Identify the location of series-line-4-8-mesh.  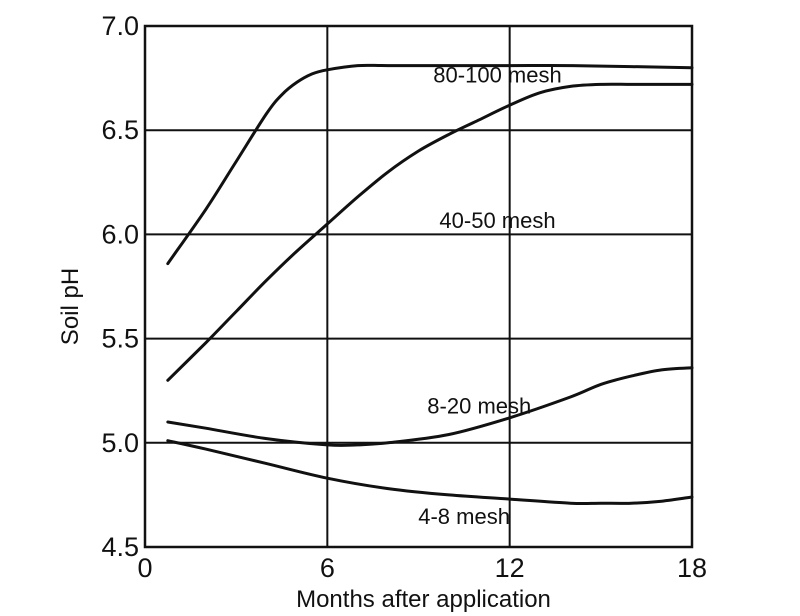
(430, 472).